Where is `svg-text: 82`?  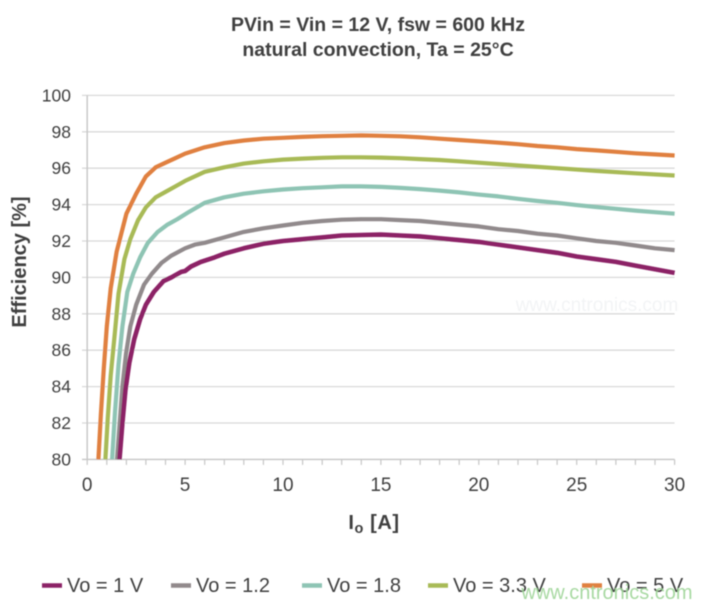
svg-text: 82 is located at coordinates (61, 423).